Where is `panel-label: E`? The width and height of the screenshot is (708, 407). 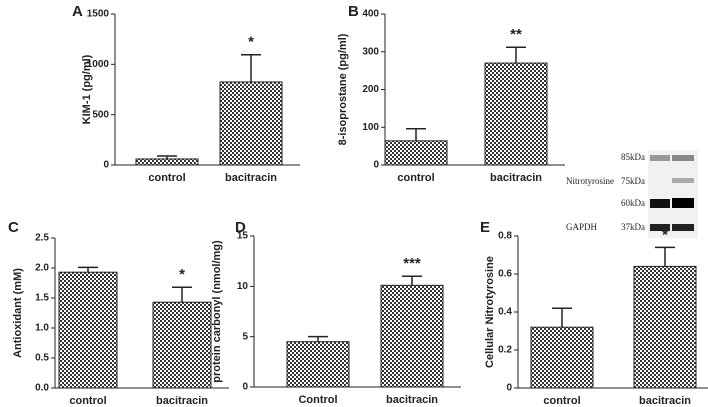 panel-label: E is located at coordinates (485, 227).